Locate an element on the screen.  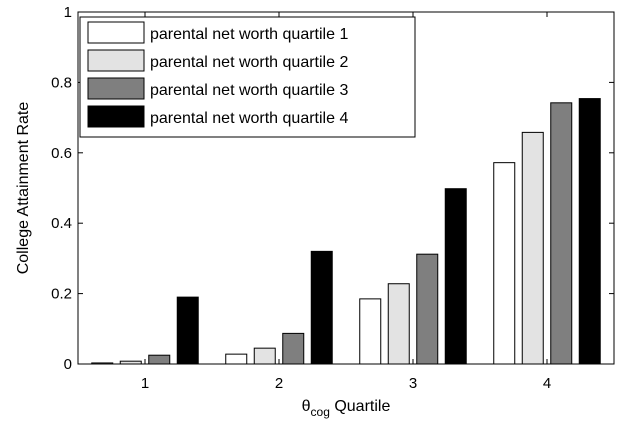
x-tick-label: 4 is located at coordinates (547, 383).